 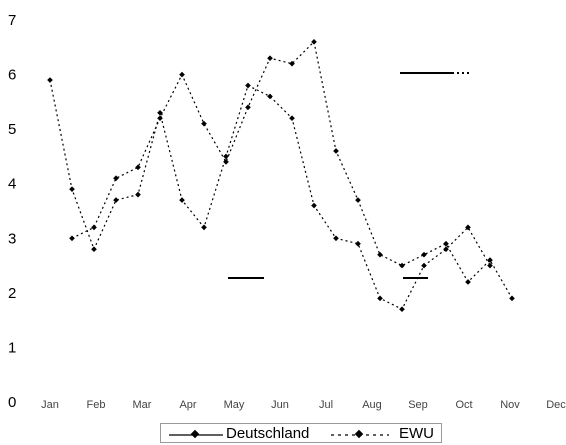 What do you see at coordinates (463, 405) in the screenshot?
I see `x-tick-label: Oct` at bounding box center [463, 405].